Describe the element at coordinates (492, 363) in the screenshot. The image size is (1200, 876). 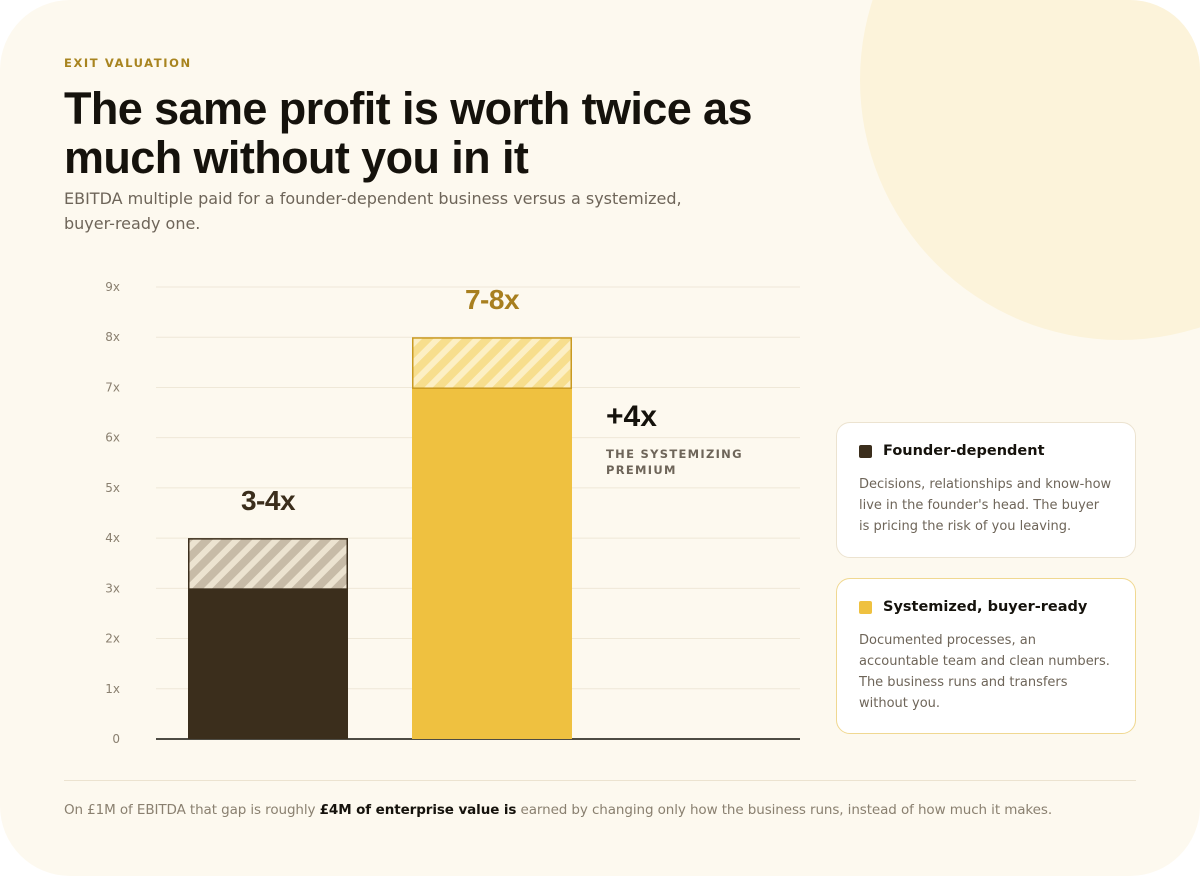
I see `systemized-bar-range` at that location.